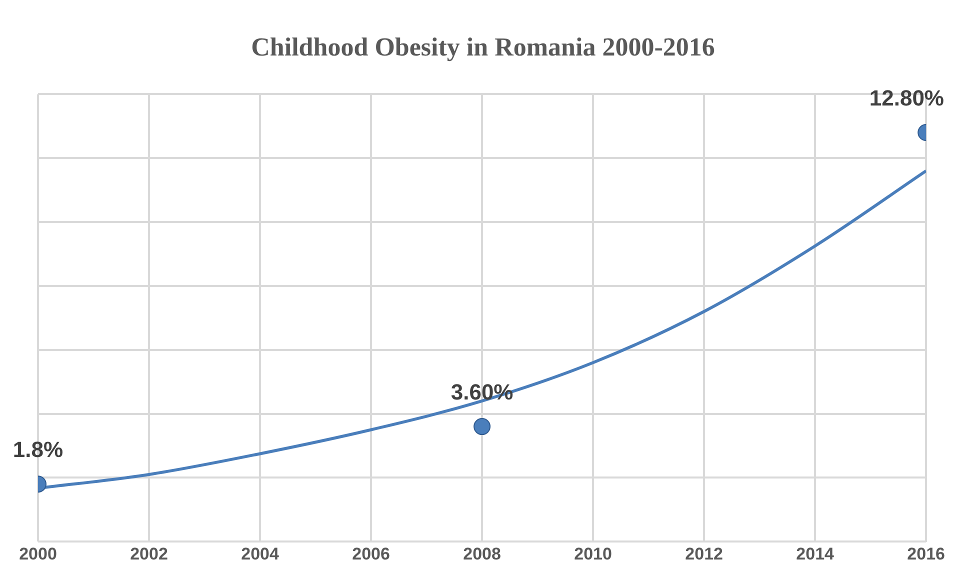 This screenshot has height=583, width=959. What do you see at coordinates (926, 554) in the screenshot?
I see `x-tick-label: 2016` at bounding box center [926, 554].